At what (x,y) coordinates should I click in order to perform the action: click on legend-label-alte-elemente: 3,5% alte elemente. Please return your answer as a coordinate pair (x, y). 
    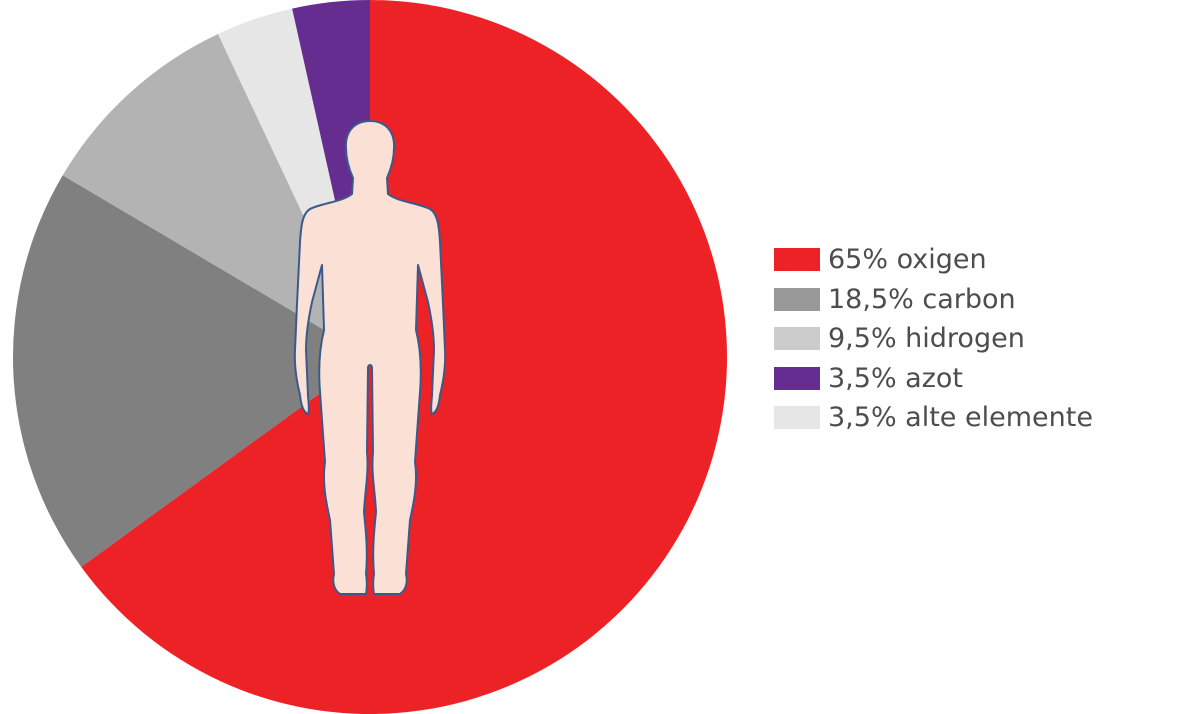
    Looking at the image, I should click on (960, 418).